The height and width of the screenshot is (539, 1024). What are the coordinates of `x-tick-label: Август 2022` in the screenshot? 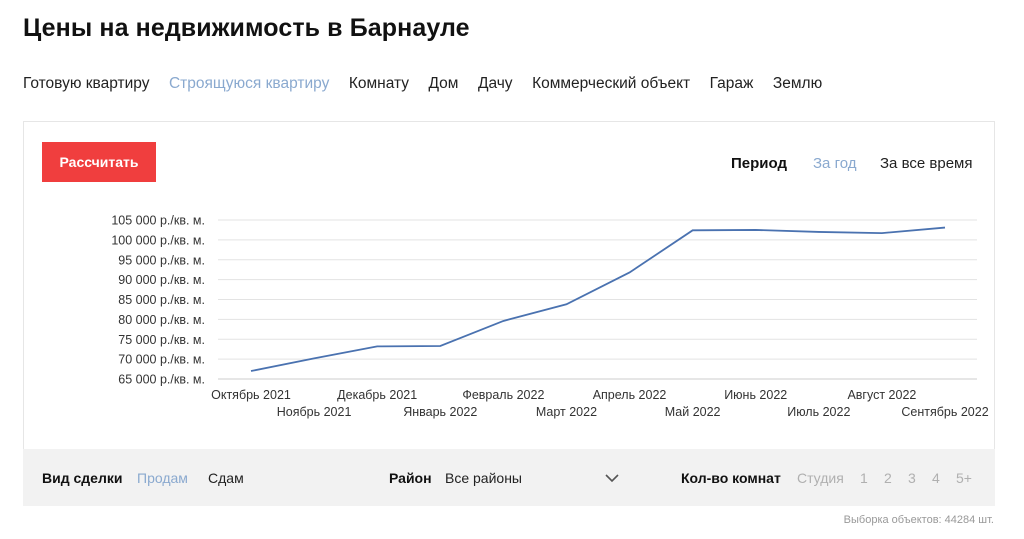 It's located at (881, 395).